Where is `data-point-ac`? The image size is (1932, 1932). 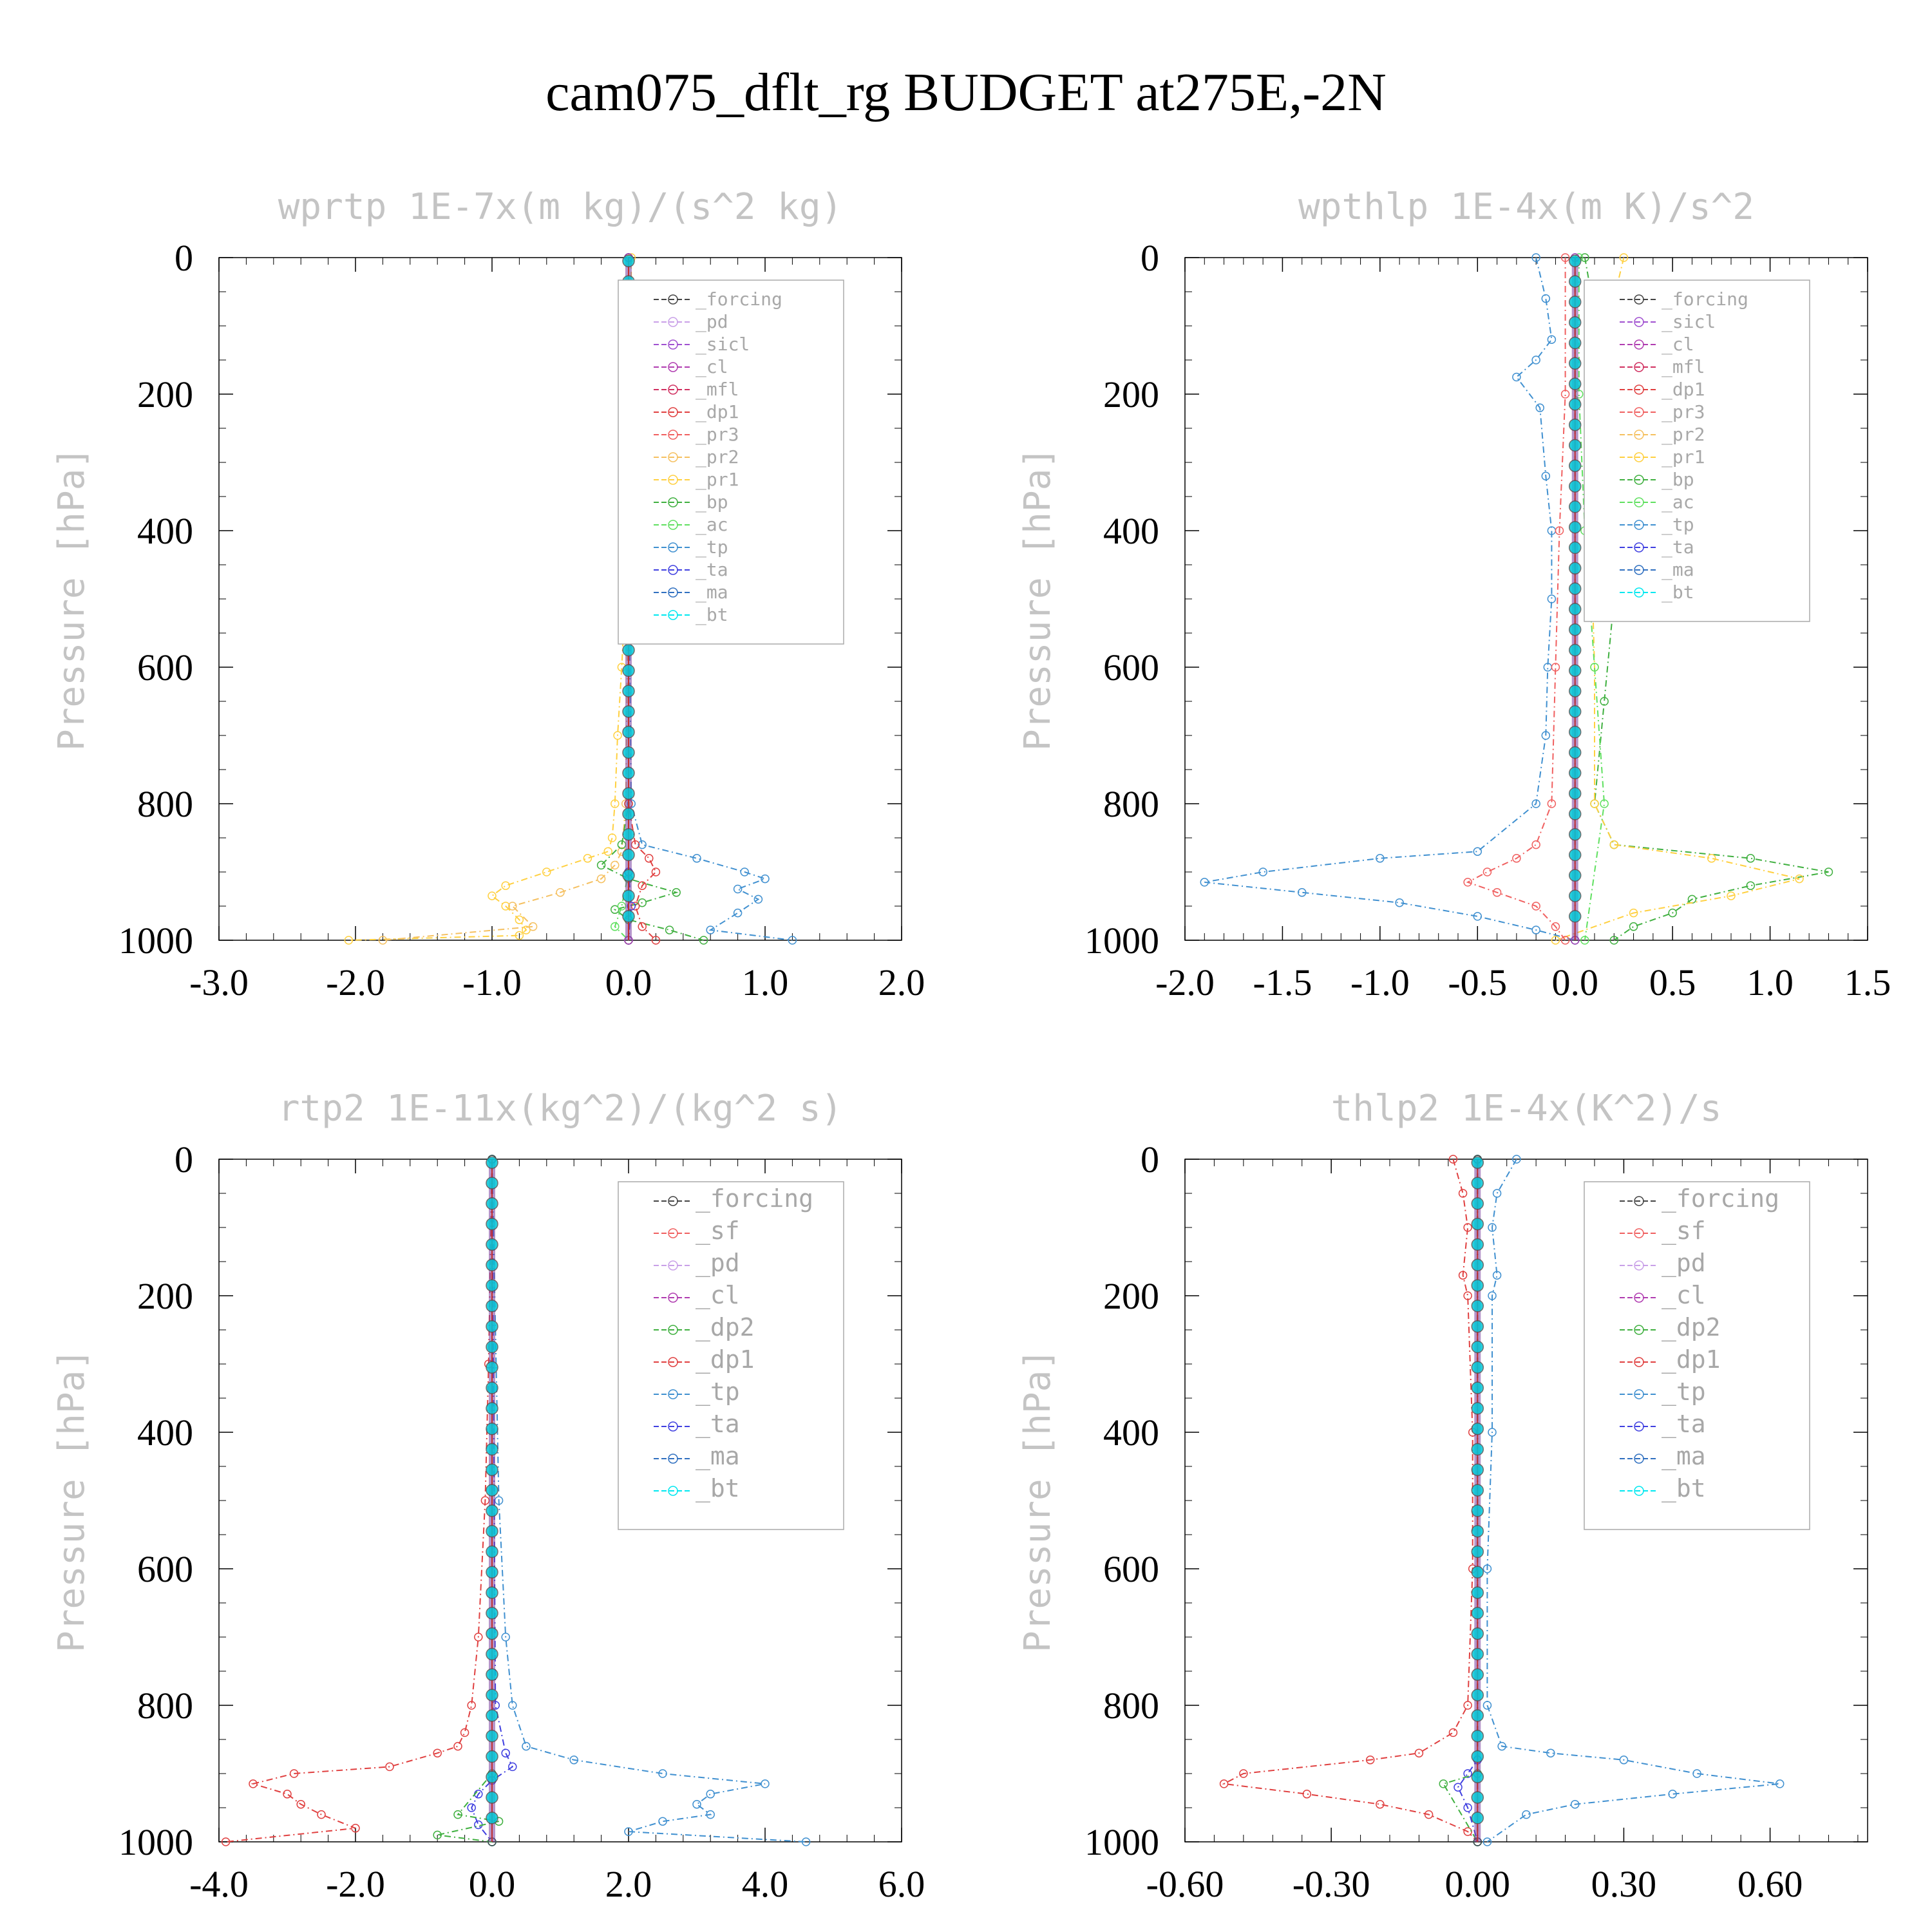 data-point-ac is located at coordinates (1585, 941).